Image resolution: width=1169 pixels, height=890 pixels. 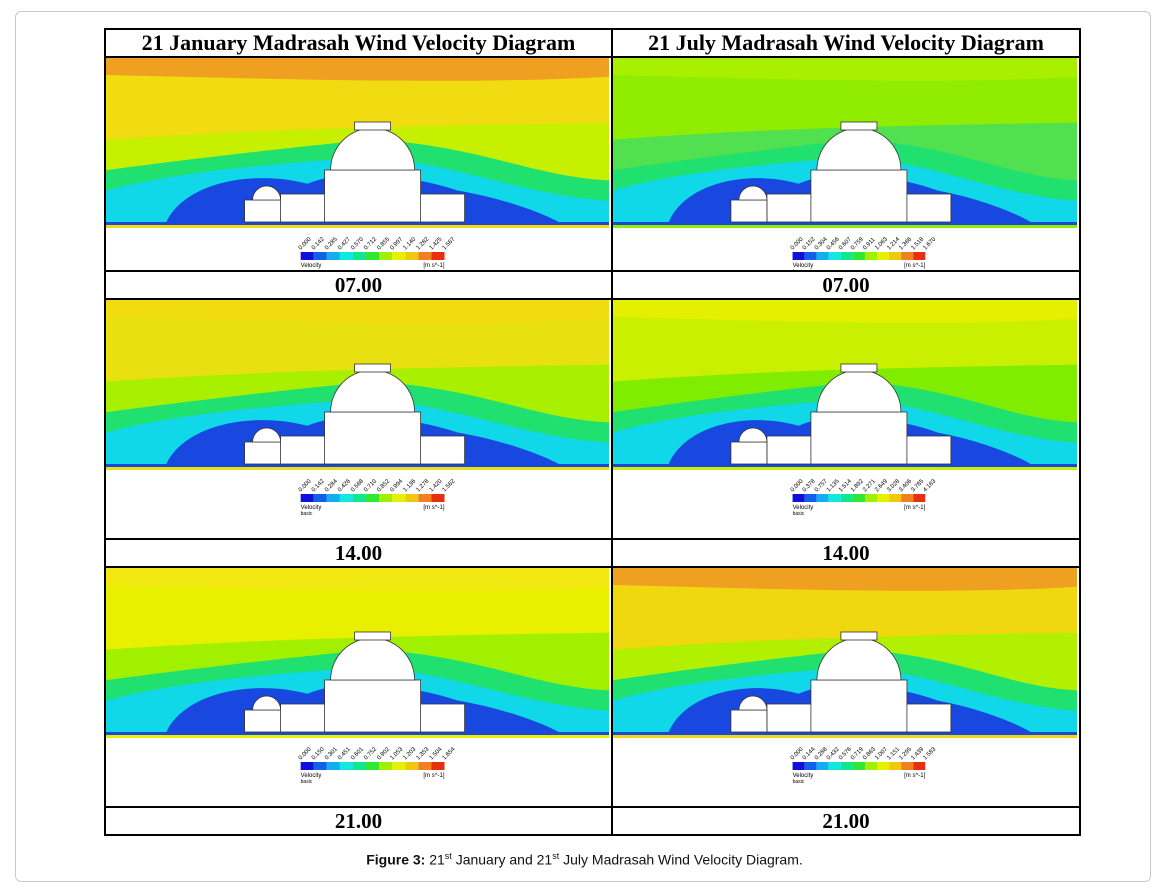 I want to click on legend-tick-label: 0.570, so click(x=357, y=243).